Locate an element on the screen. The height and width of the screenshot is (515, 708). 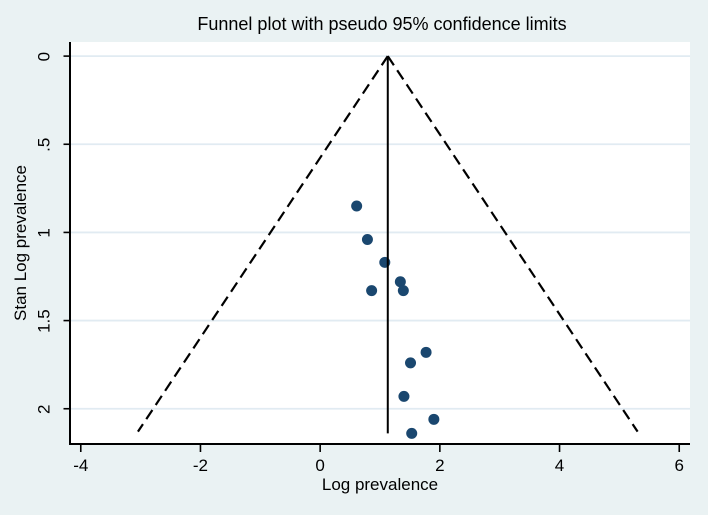
y-tick-label: 1 is located at coordinates (43, 232).